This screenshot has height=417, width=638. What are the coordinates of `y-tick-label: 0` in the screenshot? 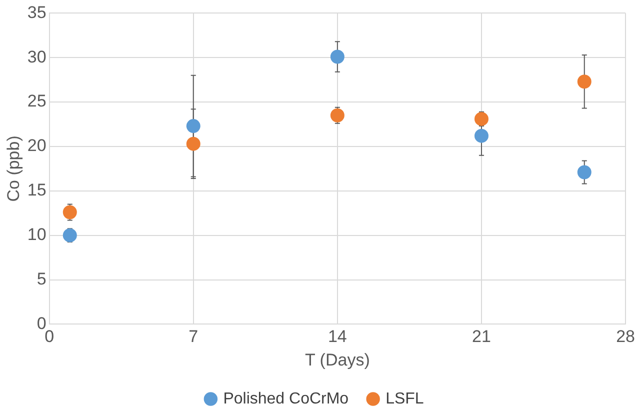 It's located at (41, 323).